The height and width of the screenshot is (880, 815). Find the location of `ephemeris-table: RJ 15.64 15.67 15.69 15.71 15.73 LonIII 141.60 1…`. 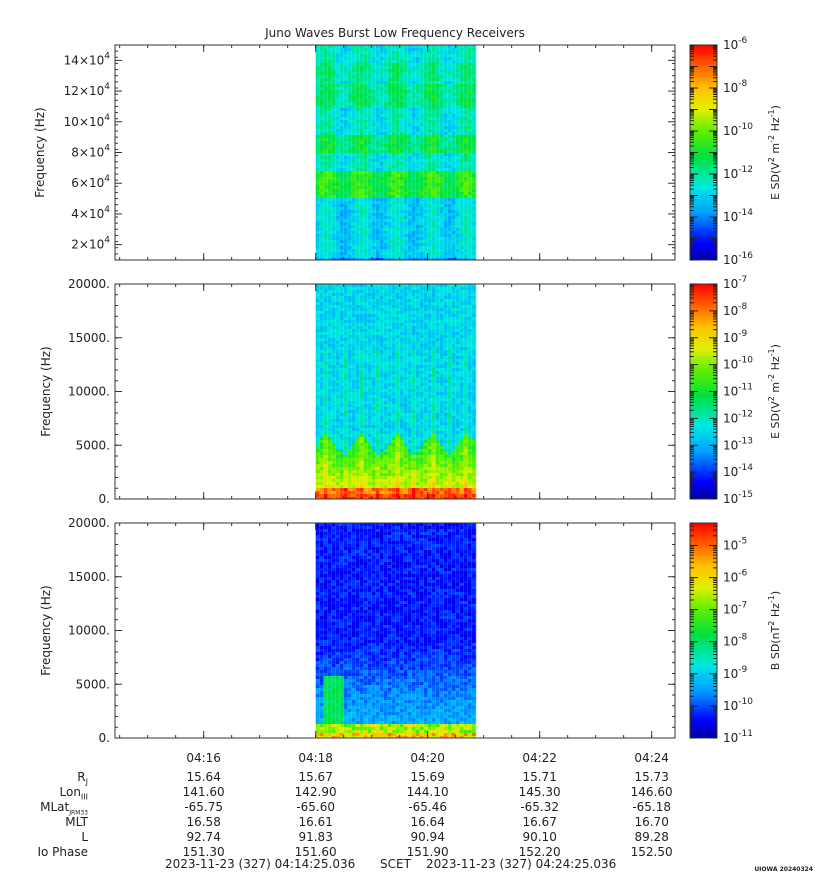

ephemeris-table: RJ 15.64 15.67 15.69 15.71 15.73 LonIII 141.60 1… is located at coordinates (407, 815).